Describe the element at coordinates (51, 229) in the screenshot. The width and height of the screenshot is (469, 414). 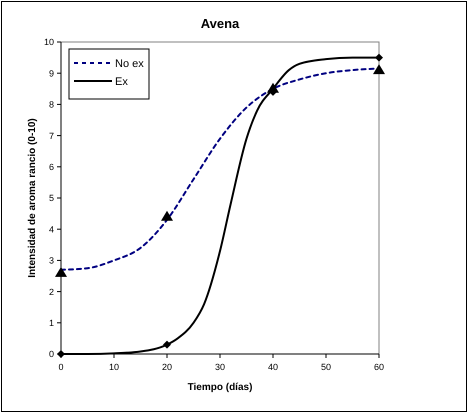
I see `y-tick-label: 4` at that location.